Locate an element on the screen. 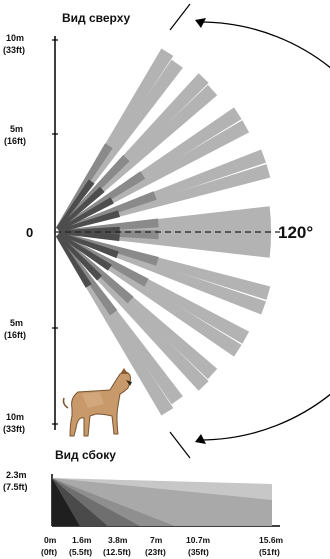 The width and height of the screenshot is (330, 559). side-distance-ft: (12.5ft) is located at coordinates (117, 552).